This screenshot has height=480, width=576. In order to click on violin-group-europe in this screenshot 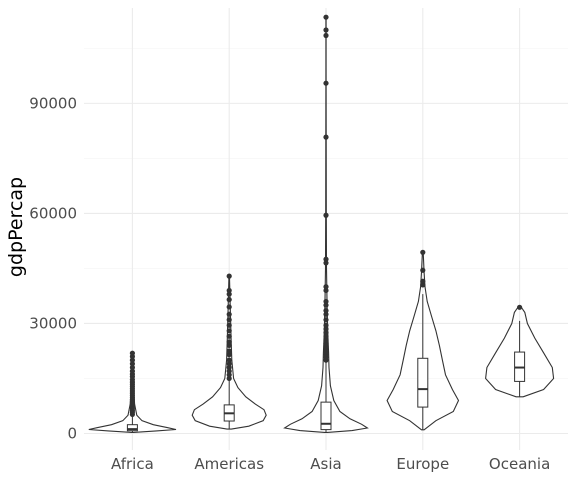, I will do `click(423, 340)`.